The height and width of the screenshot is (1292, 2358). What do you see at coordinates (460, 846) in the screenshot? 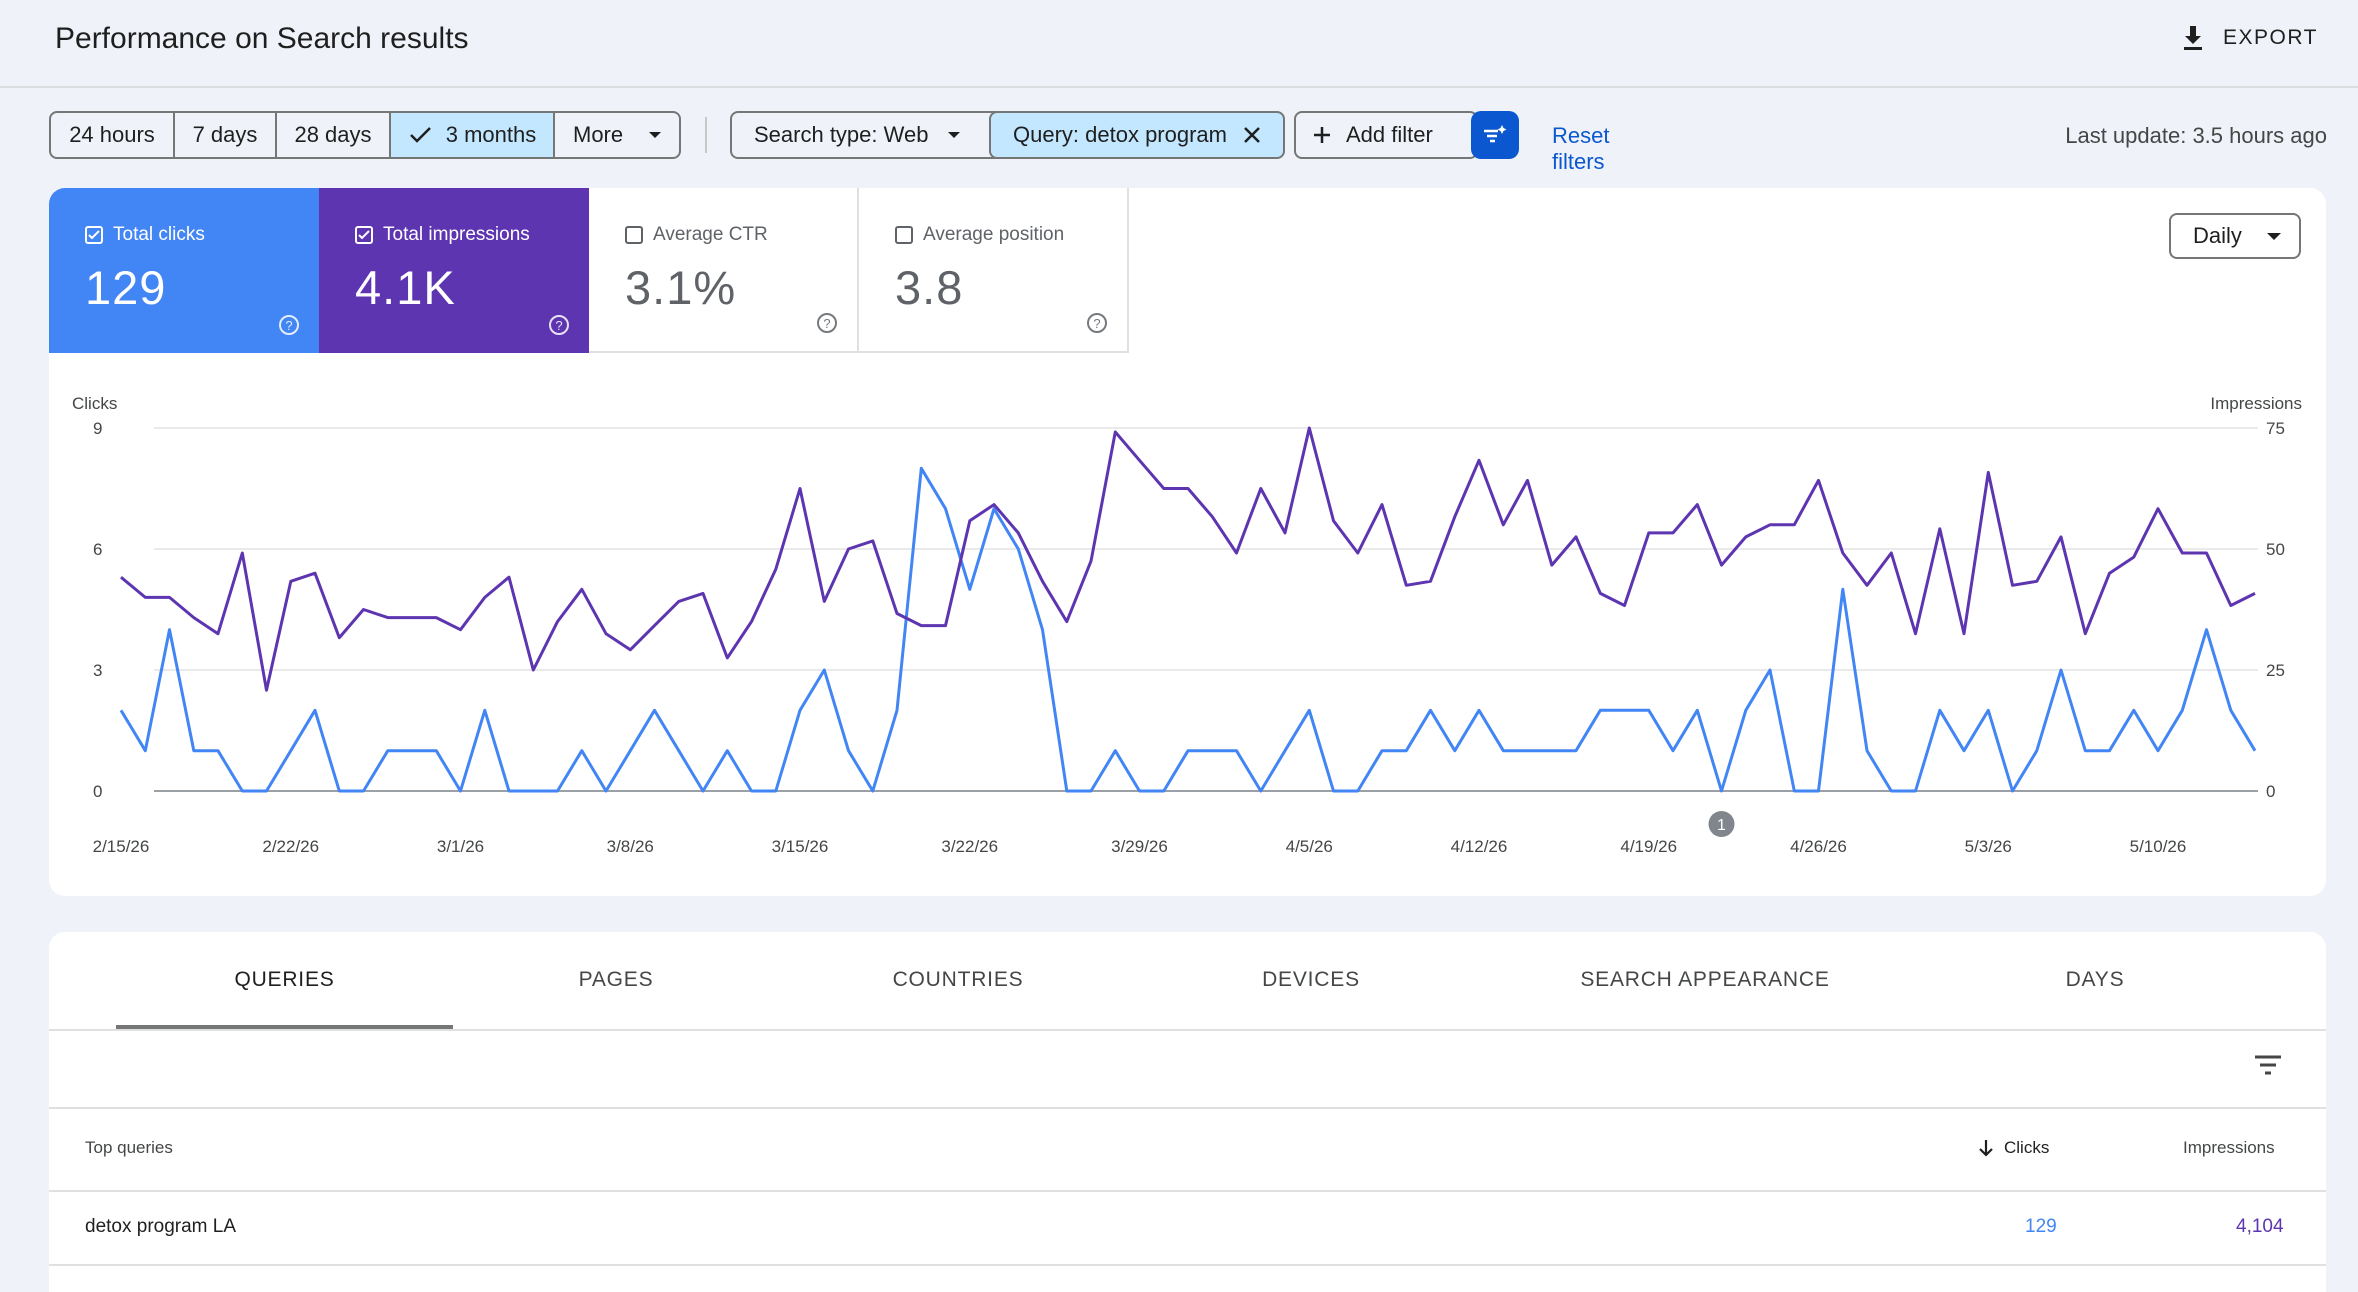
I see `x-tick-label: 3/1/26` at bounding box center [460, 846].